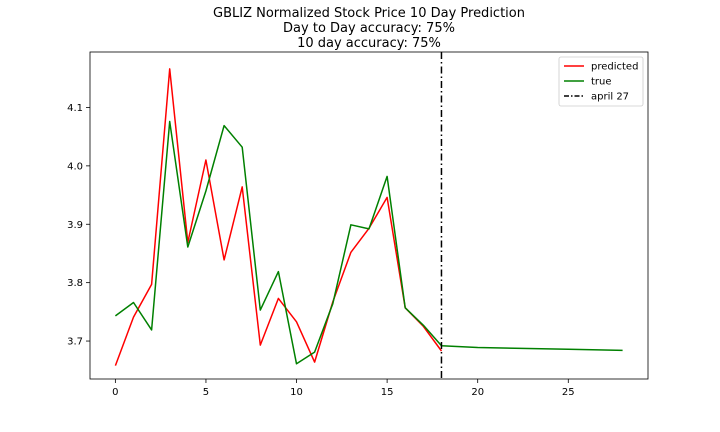 The height and width of the screenshot is (432, 720). Describe the element at coordinates (115, 392) in the screenshot. I see `x-tick-label: 0` at that location.